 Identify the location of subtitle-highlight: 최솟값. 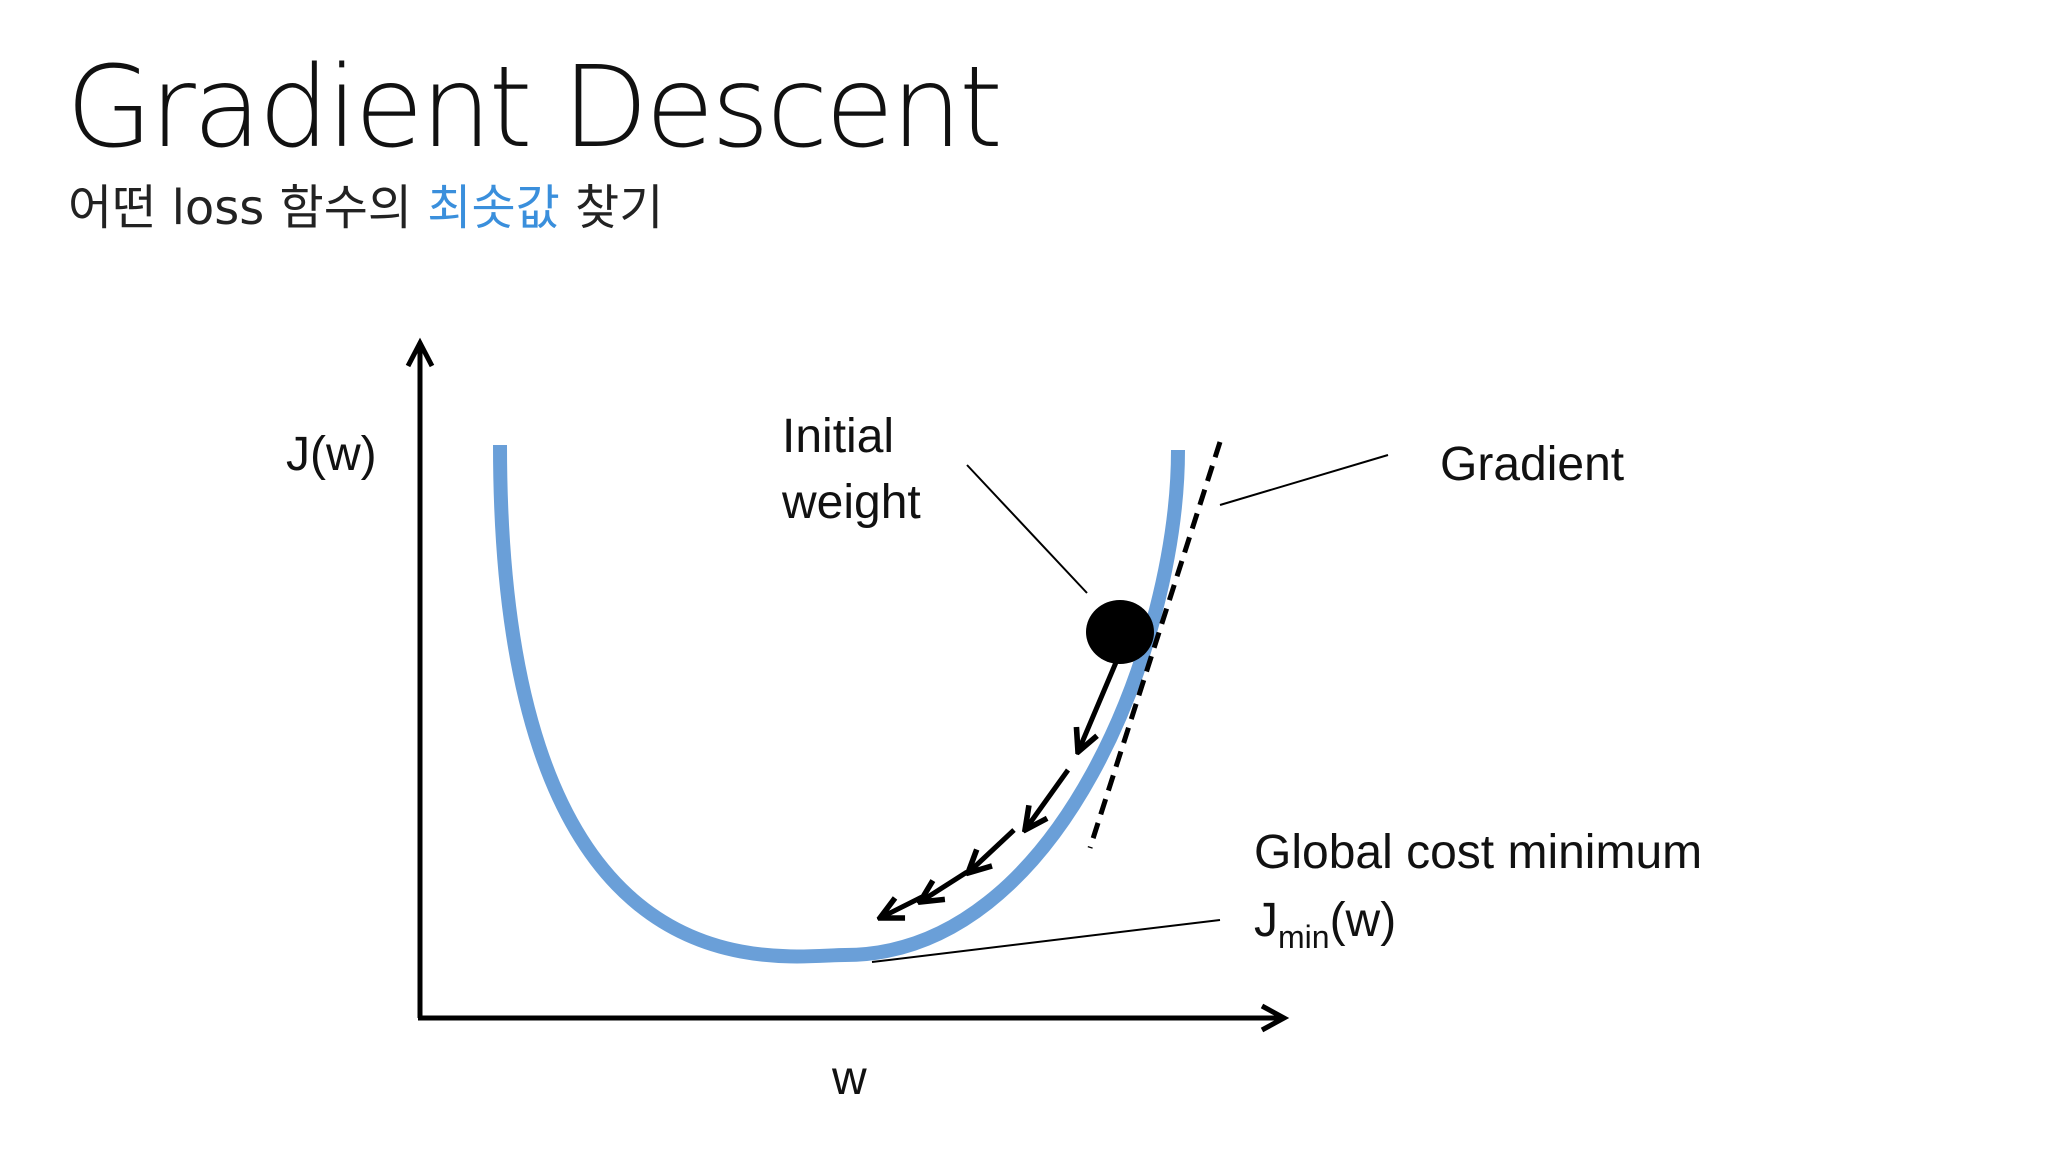
(493, 208).